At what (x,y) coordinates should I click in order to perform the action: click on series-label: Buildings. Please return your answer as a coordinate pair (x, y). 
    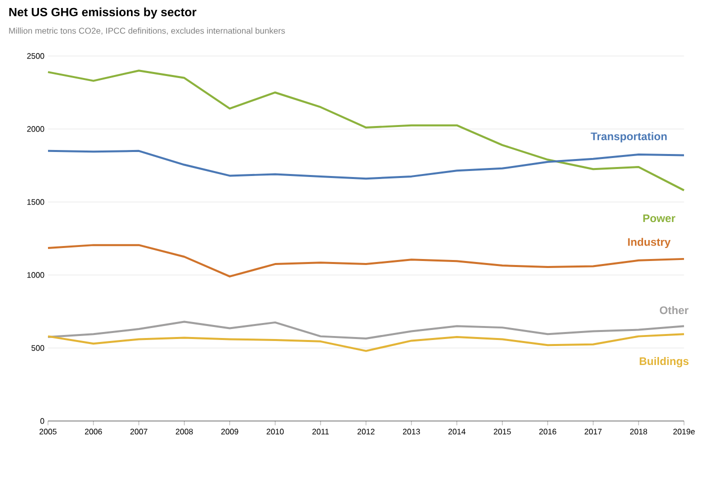
    Looking at the image, I should click on (664, 362).